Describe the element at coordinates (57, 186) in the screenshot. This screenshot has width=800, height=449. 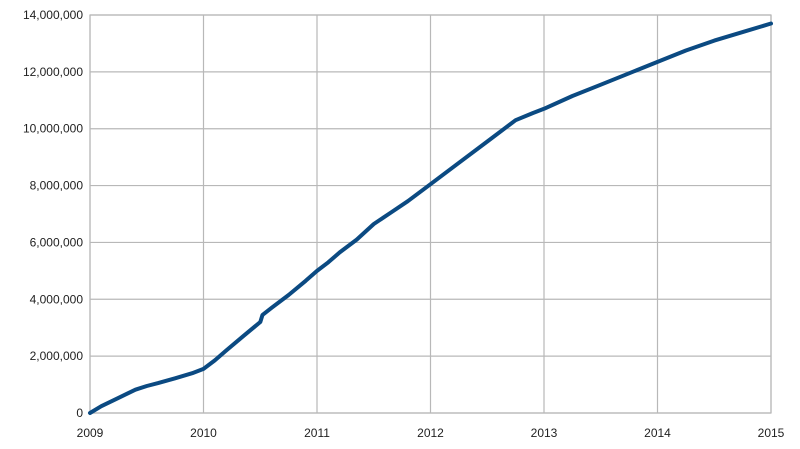
I see `y-tick-label: 8,000,000` at that location.